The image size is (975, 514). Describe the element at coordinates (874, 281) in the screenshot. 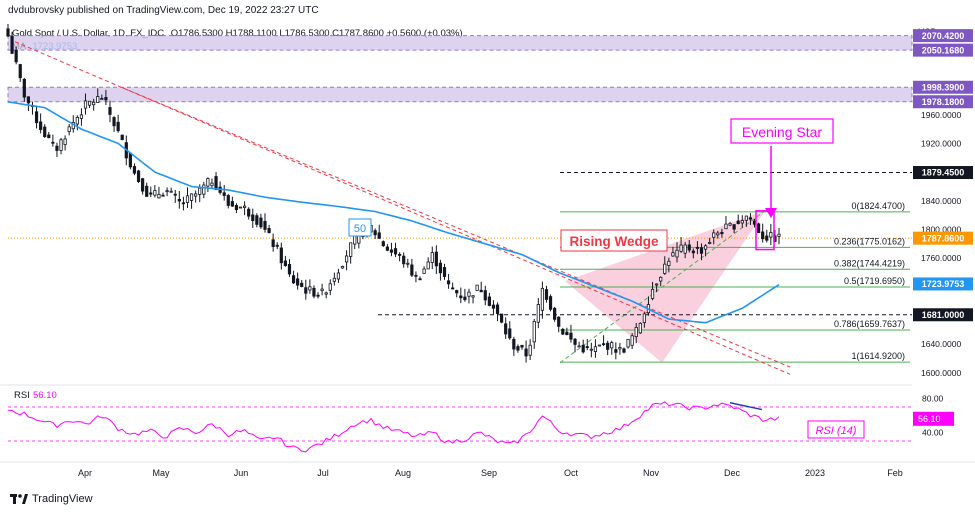

I see `fib-level-label: 0.5(1719.6950)` at that location.